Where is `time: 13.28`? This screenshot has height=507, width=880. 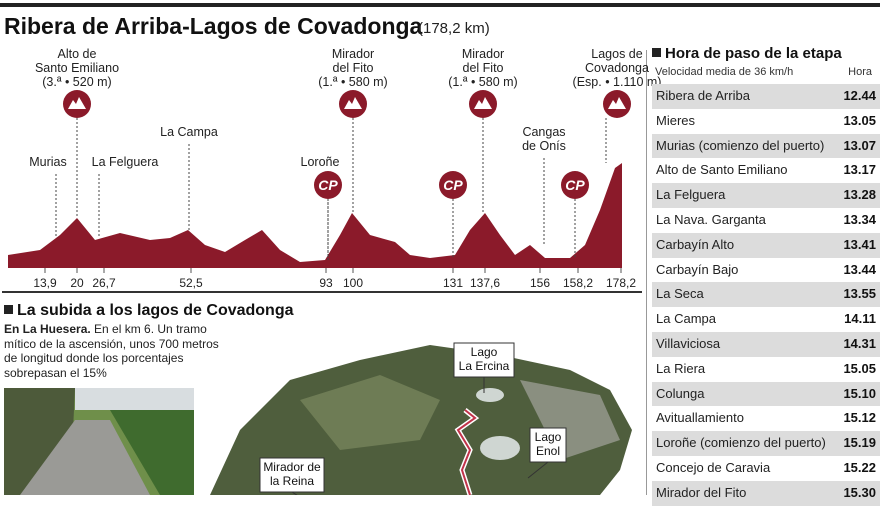 time: 13.28 is located at coordinates (859, 195).